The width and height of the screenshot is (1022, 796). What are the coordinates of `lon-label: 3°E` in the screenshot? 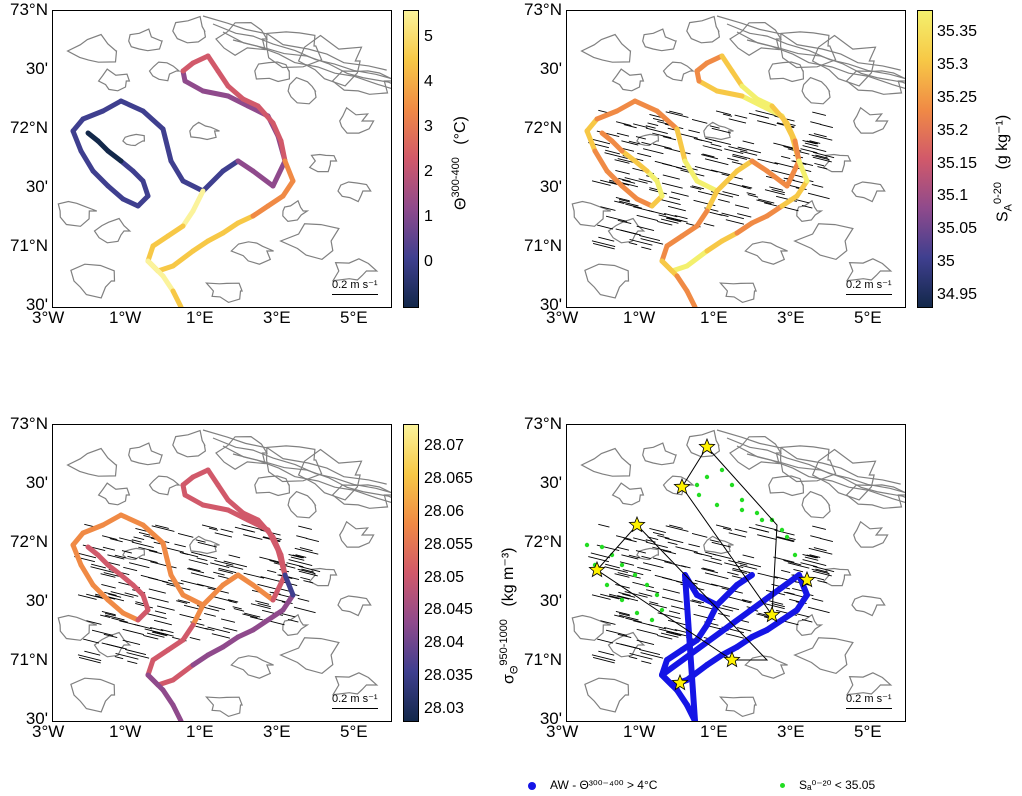 It's located at (791, 731).